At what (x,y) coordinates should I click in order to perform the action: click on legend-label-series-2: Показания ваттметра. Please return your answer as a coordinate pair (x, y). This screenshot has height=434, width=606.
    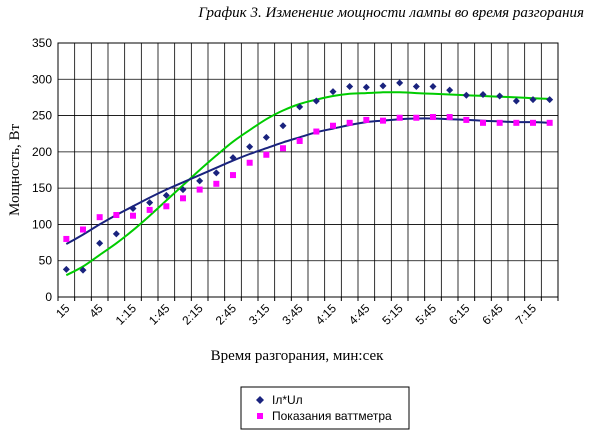
    Looking at the image, I should click on (332, 416).